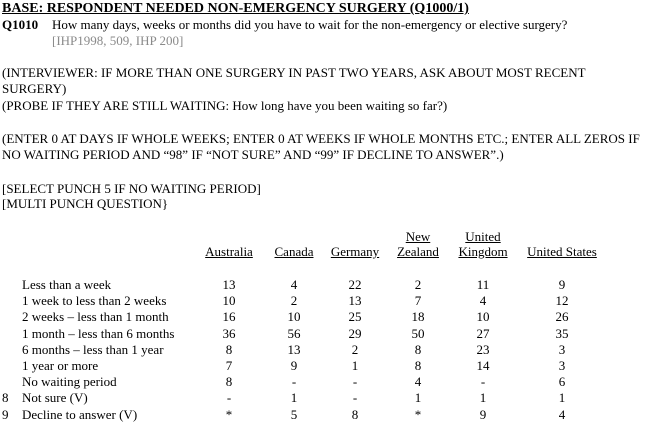  I want to click on column-header-united-states: United States, so click(562, 251).